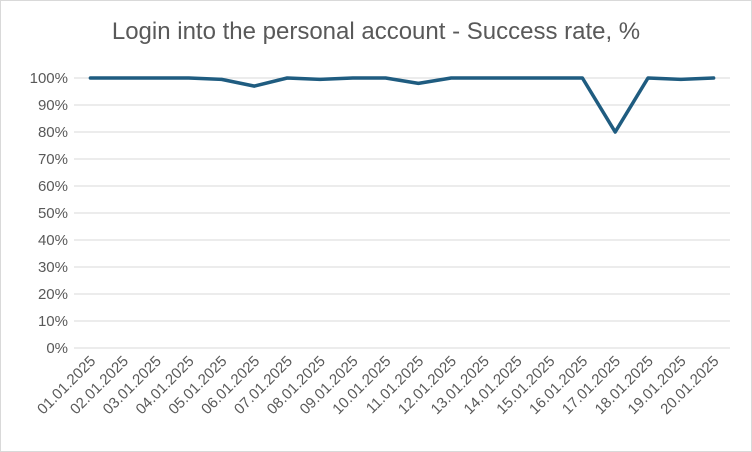 The width and height of the screenshot is (752, 452). What do you see at coordinates (57, 348) in the screenshot?
I see `y-tick-label: 0%` at bounding box center [57, 348].